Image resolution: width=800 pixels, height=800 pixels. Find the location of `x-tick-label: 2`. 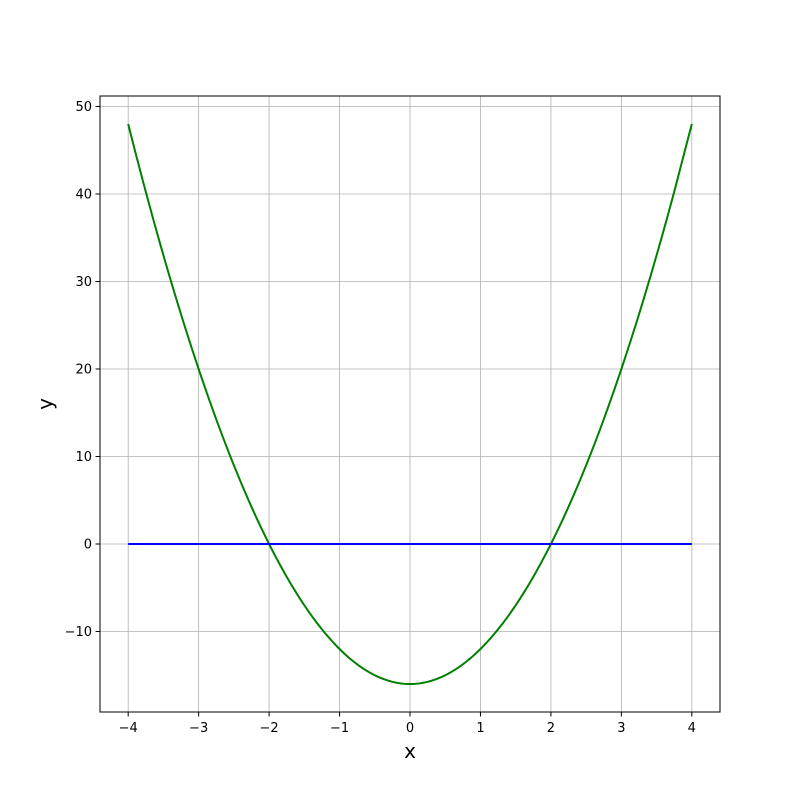

x-tick-label: 2 is located at coordinates (551, 728).